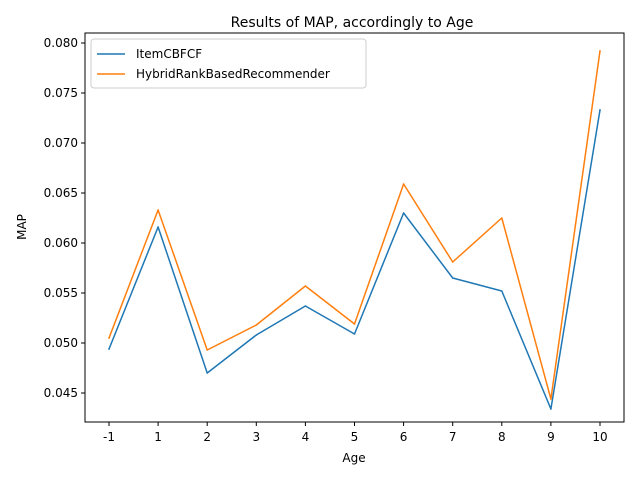 Image resolution: width=640 pixels, height=484 pixels. Describe the element at coordinates (502, 437) in the screenshot. I see `x-tick-label: 8` at that location.